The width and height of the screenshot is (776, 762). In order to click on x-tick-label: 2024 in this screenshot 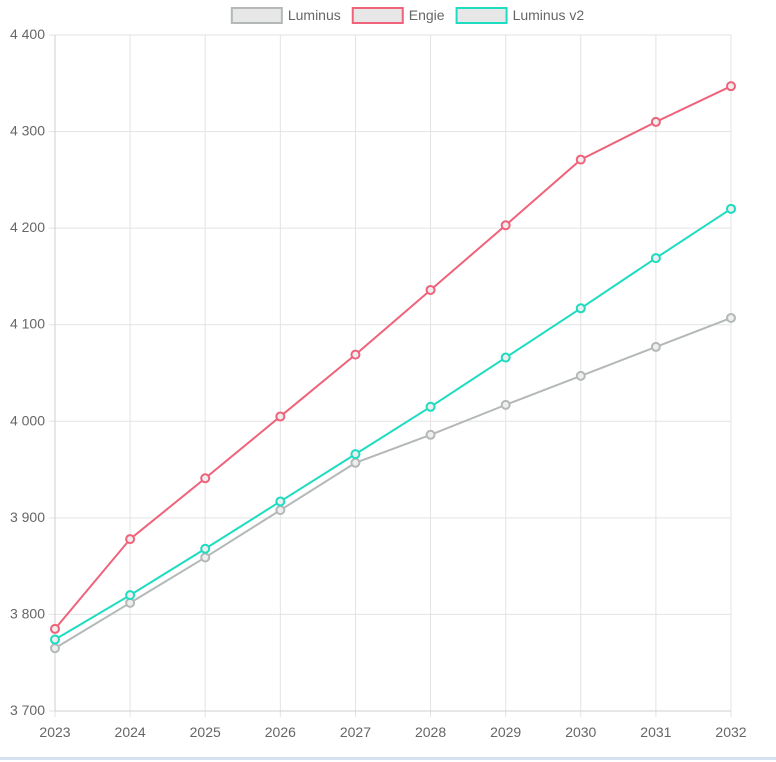, I will do `click(130, 732)`.